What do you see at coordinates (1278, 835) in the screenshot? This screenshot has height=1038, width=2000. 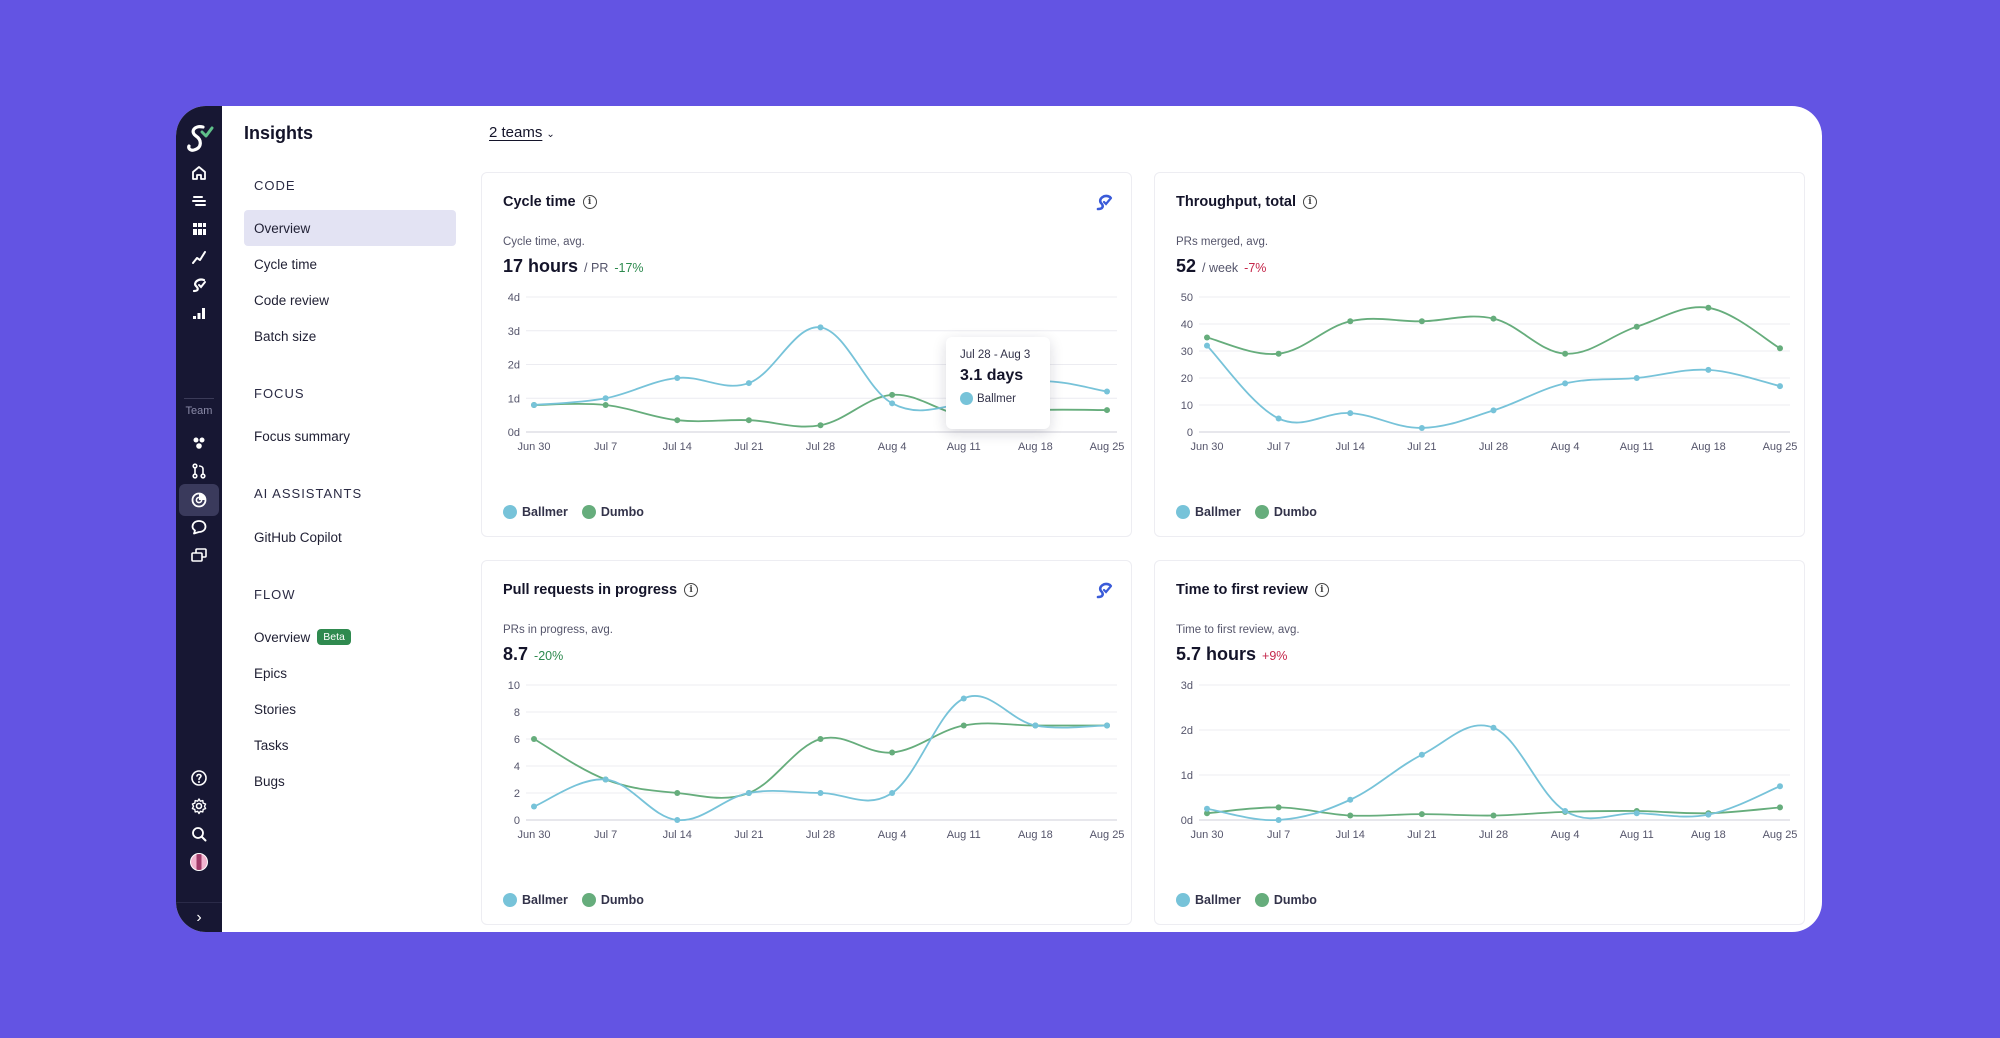 I see `x-tick-label: Jul 7` at bounding box center [1278, 835].